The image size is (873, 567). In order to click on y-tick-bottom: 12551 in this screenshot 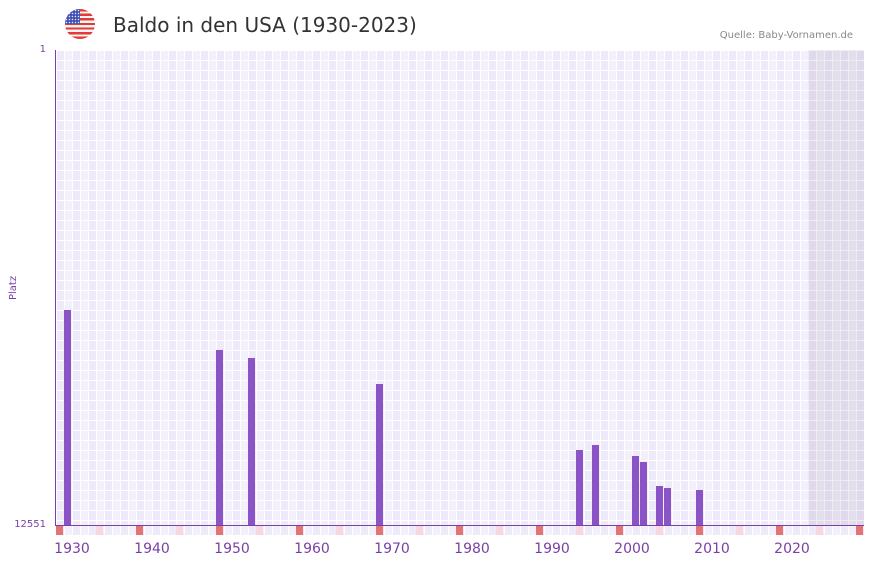, I will do `click(30, 524)`.